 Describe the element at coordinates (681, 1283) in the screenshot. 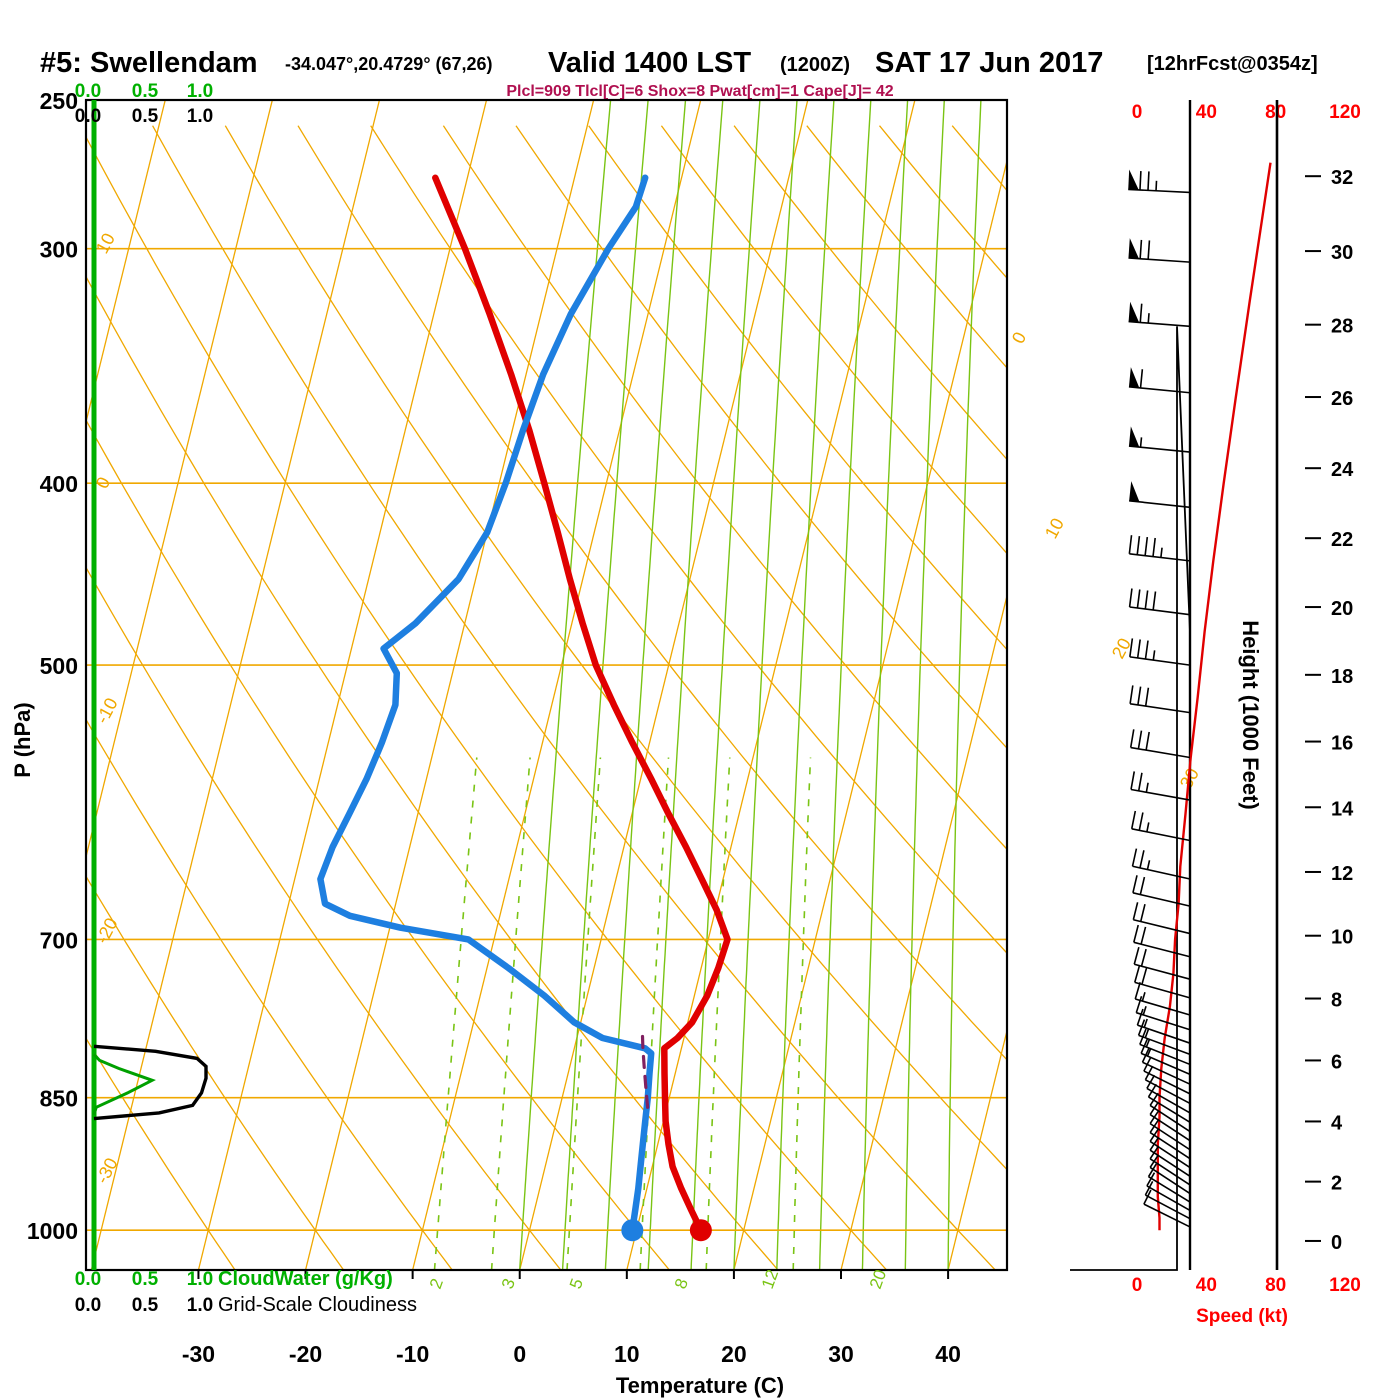

I see `mixing-ratio-label: 8` at that location.